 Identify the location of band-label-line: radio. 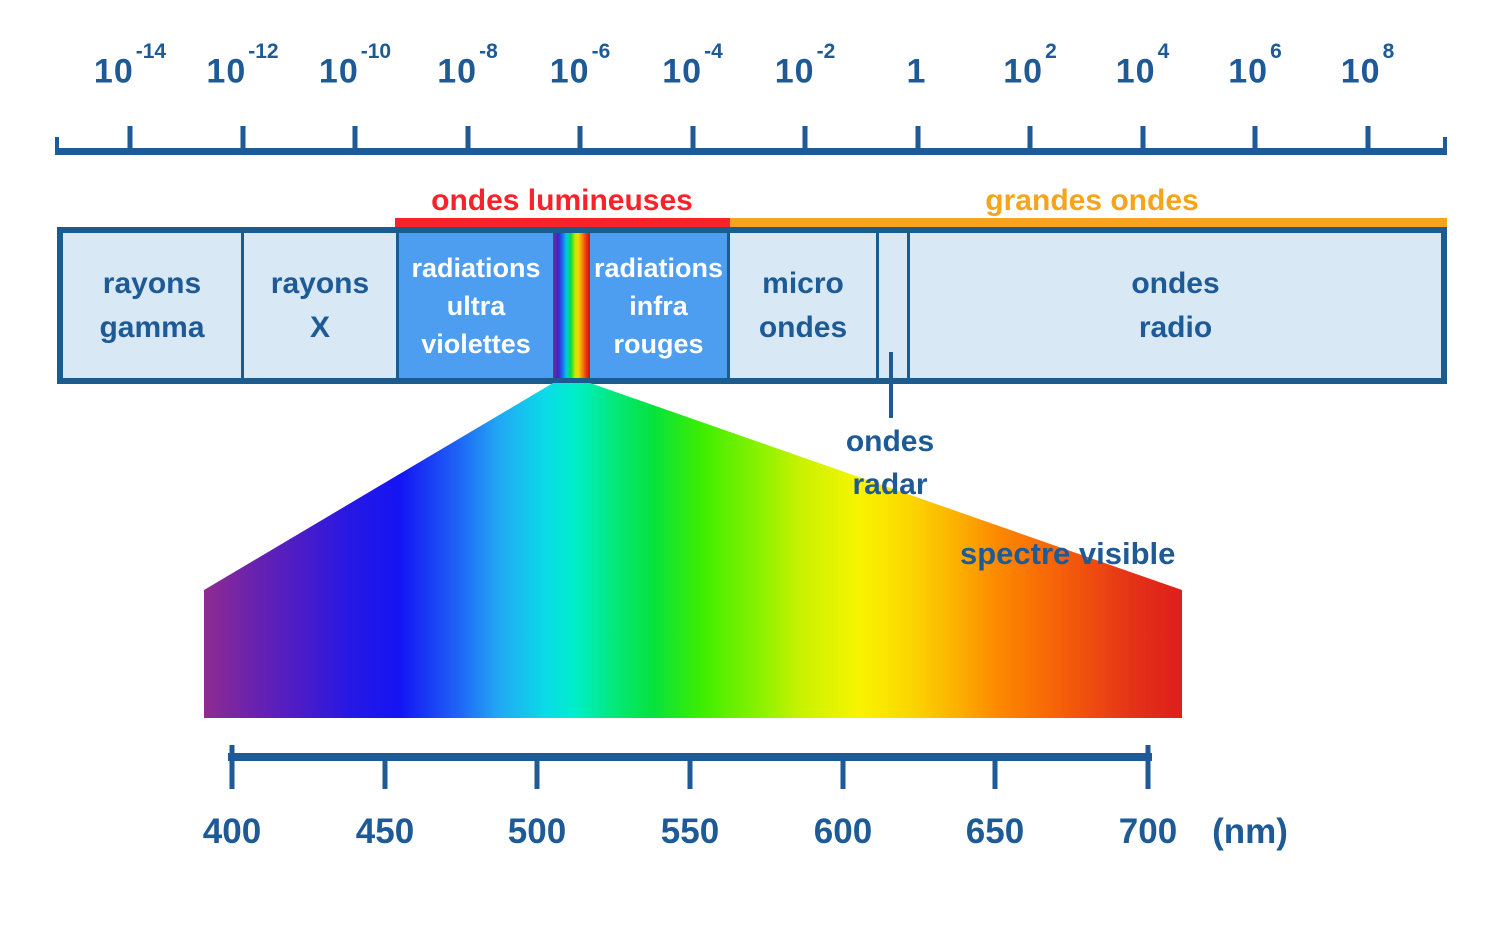
(1175, 327).